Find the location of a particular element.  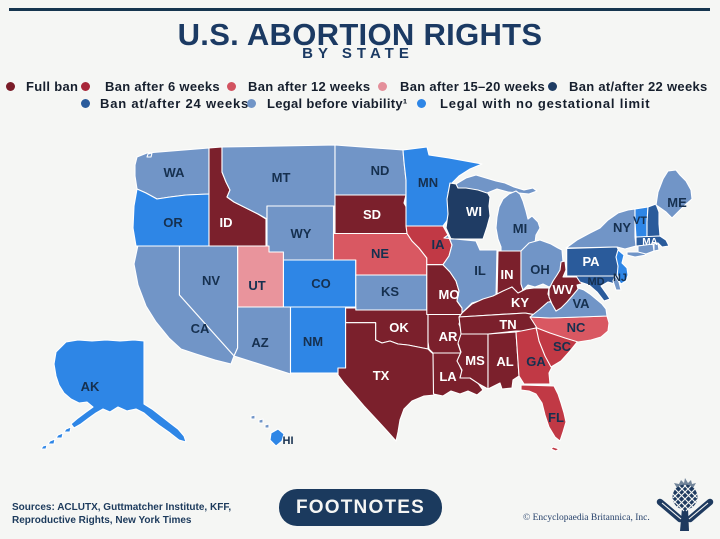

svg-text: SC is located at coordinates (562, 346).